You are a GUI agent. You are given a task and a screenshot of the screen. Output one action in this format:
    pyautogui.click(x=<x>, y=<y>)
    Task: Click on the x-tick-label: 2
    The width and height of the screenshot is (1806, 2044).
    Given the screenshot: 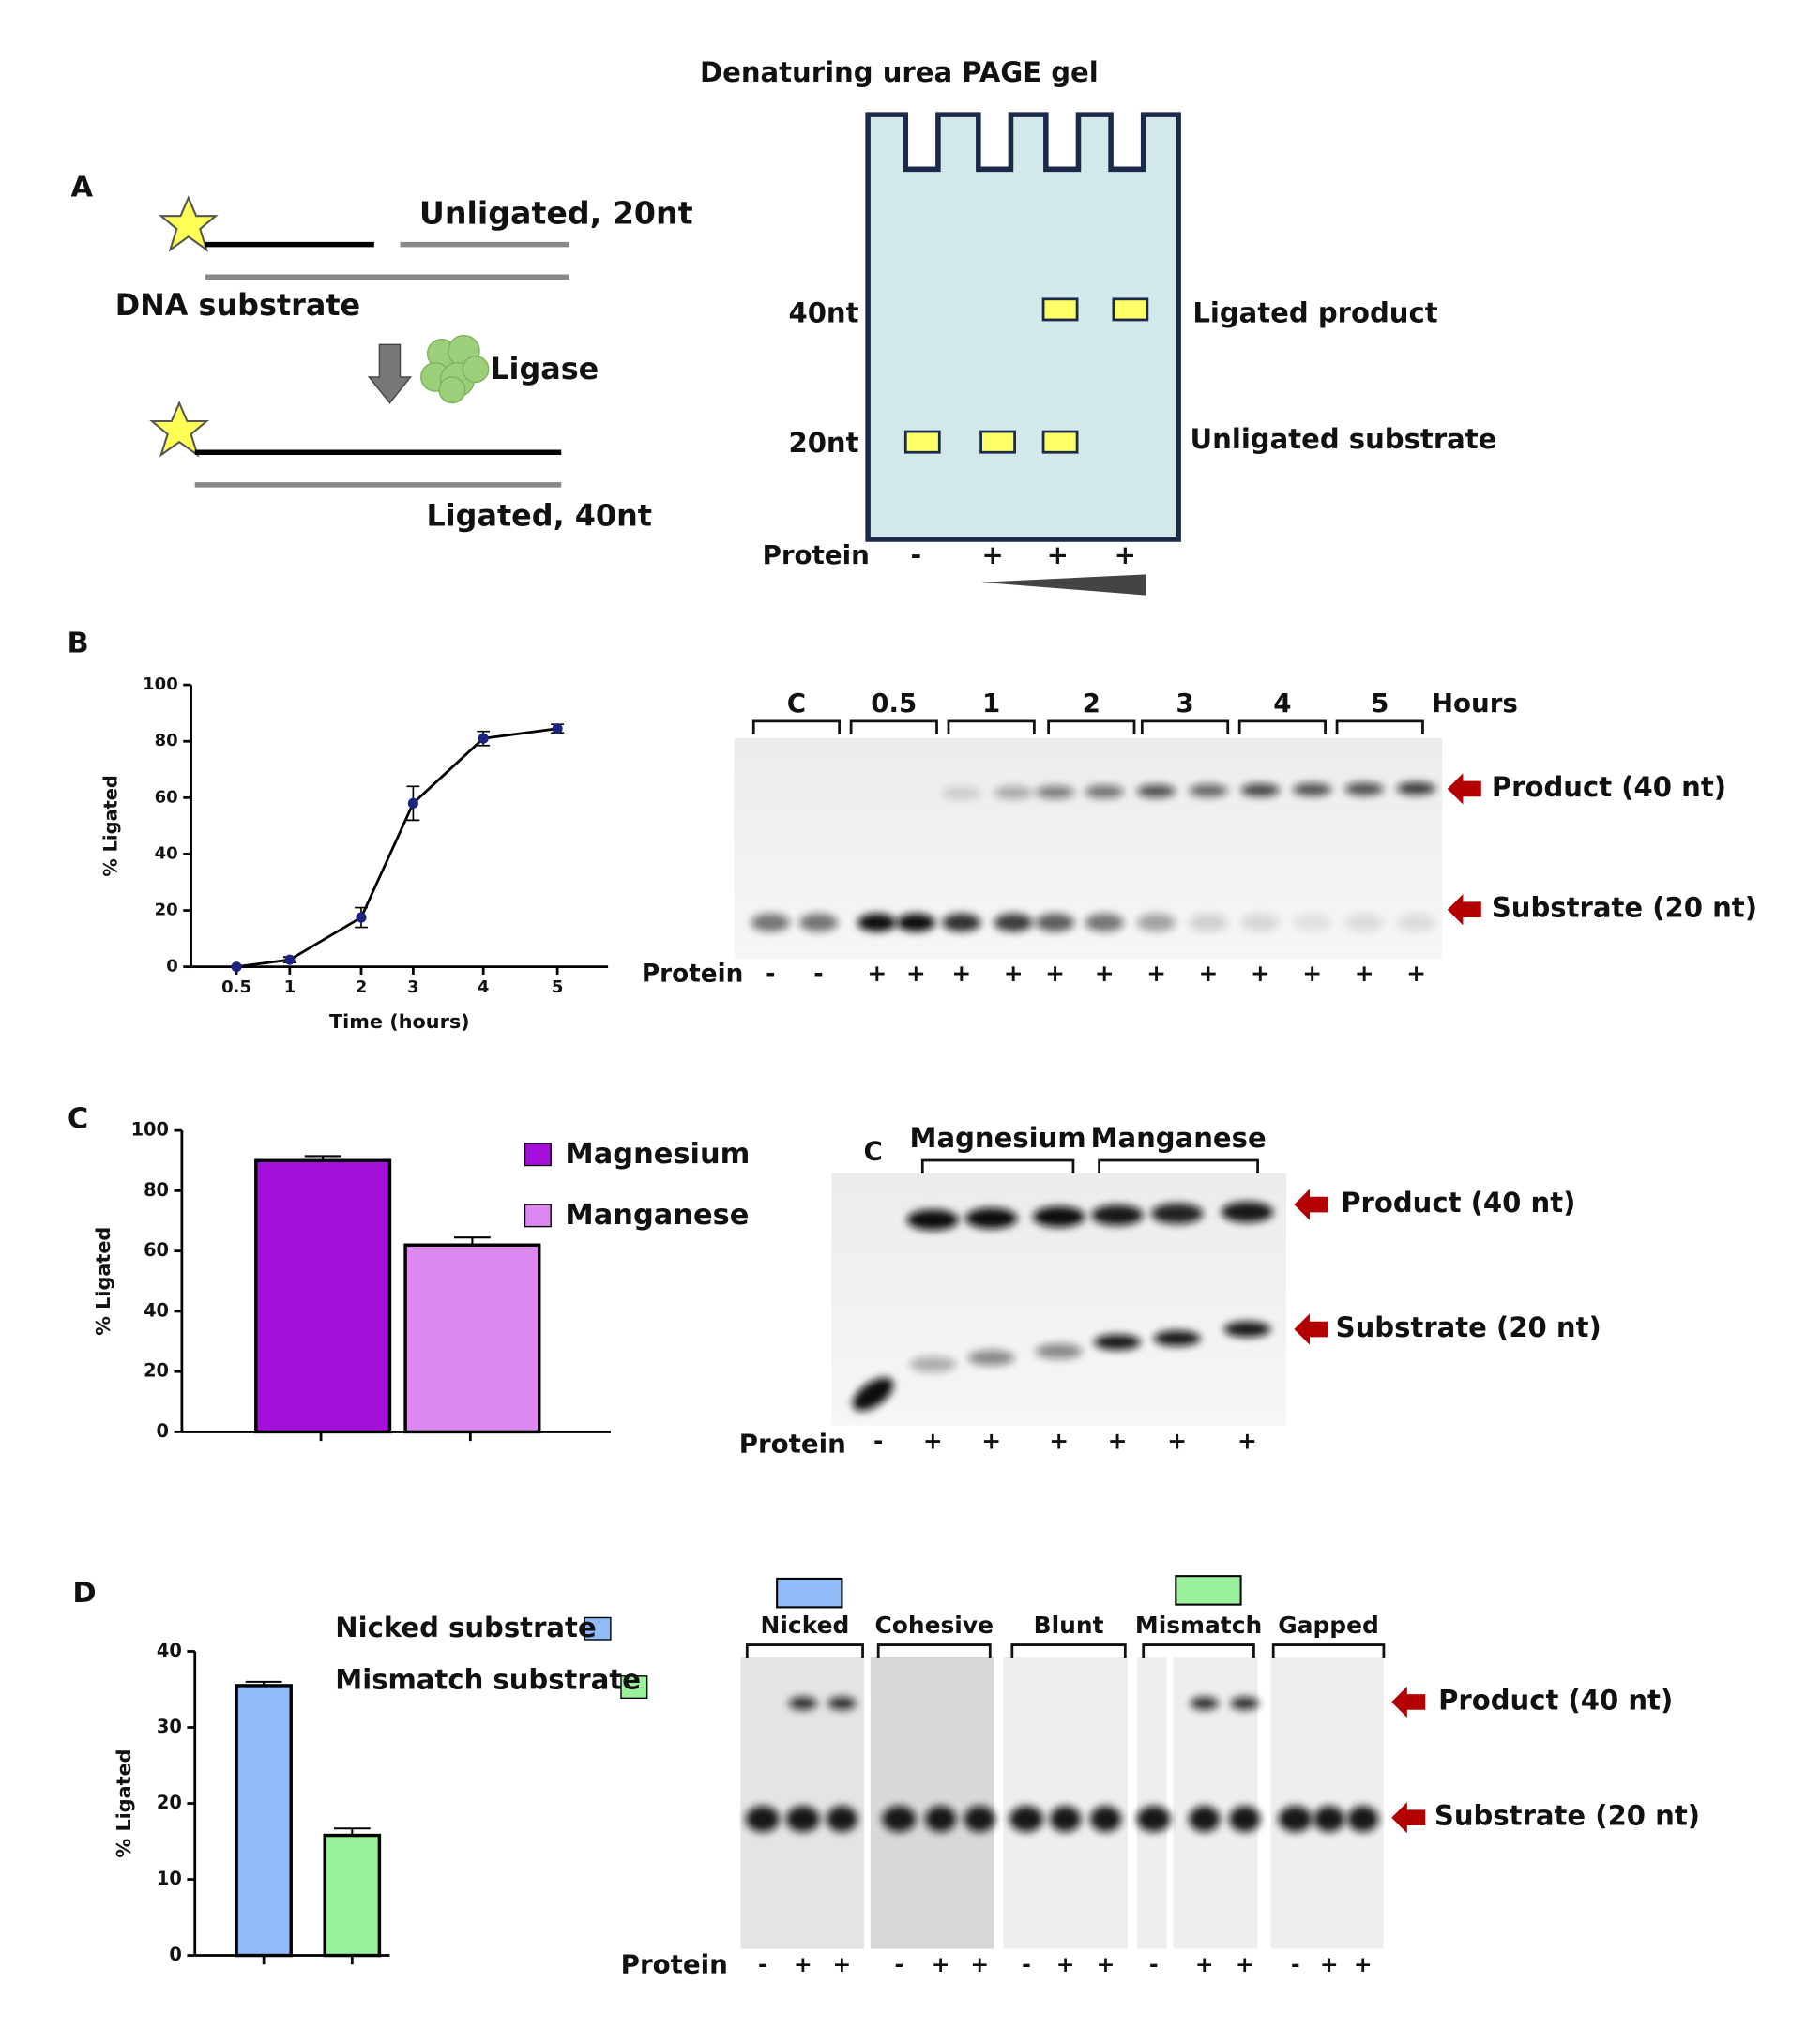 What is the action you would take?
    pyautogui.click(x=362, y=987)
    